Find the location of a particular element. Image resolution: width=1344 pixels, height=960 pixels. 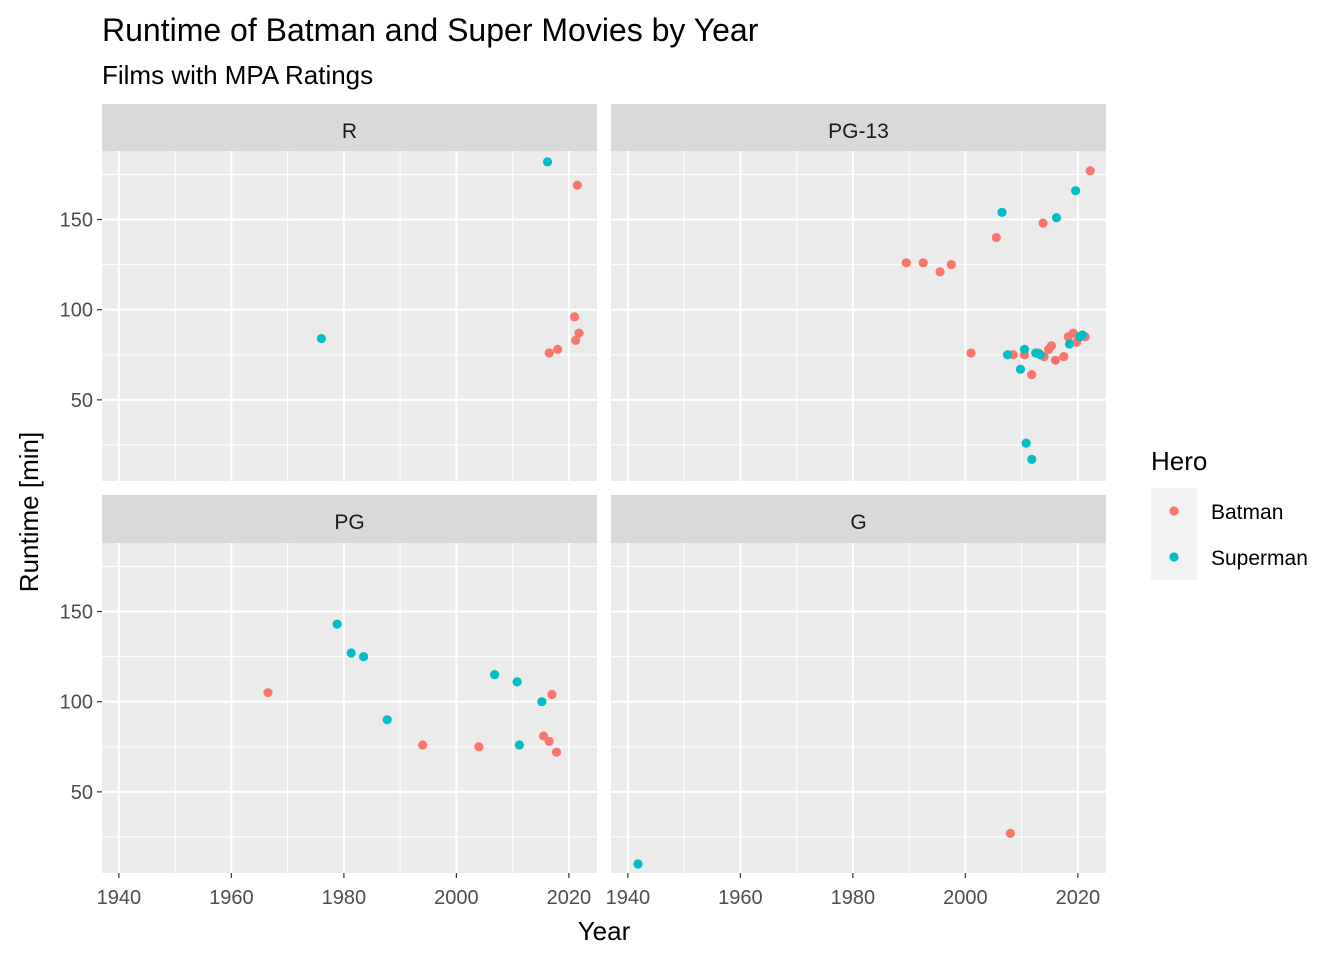

legend-key-superman is located at coordinates (1174, 557).